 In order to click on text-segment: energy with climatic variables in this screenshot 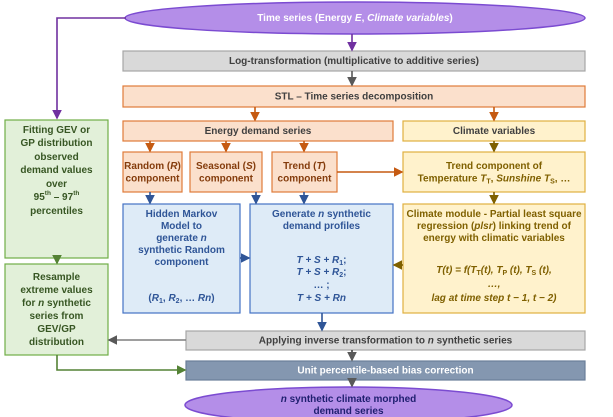, I will do `click(494, 238)`.